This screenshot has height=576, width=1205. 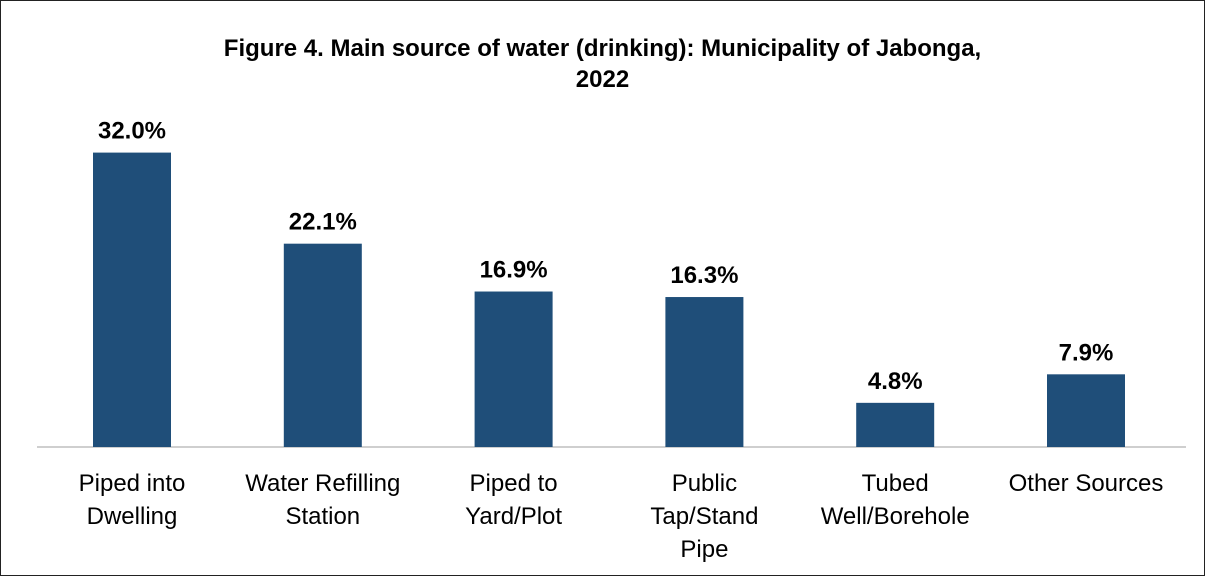 I want to click on data-label: 7.9%, so click(x=1086, y=352).